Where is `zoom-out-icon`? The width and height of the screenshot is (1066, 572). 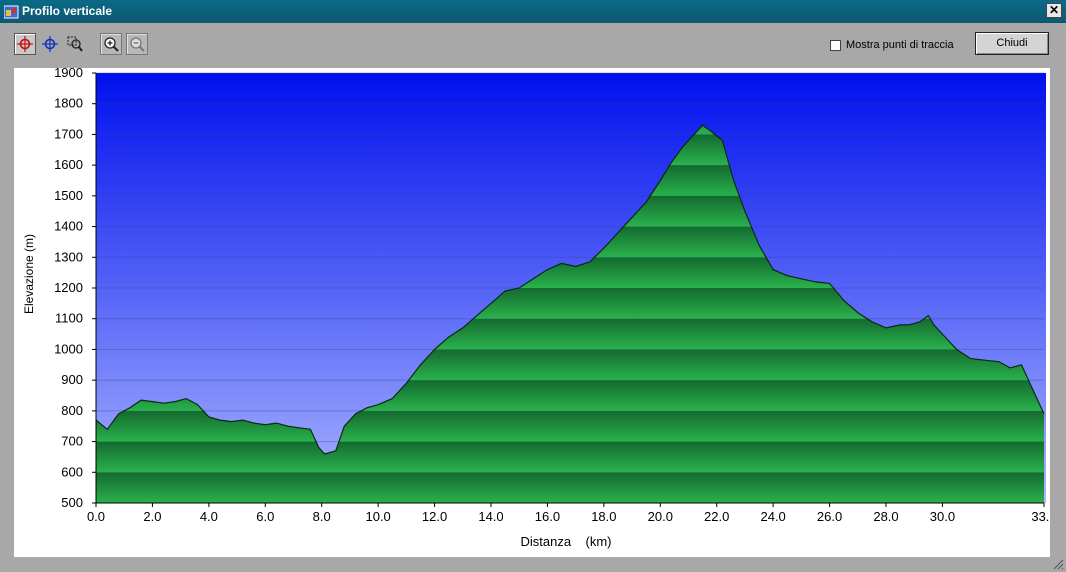
zoom-out-icon is located at coordinates (137, 44).